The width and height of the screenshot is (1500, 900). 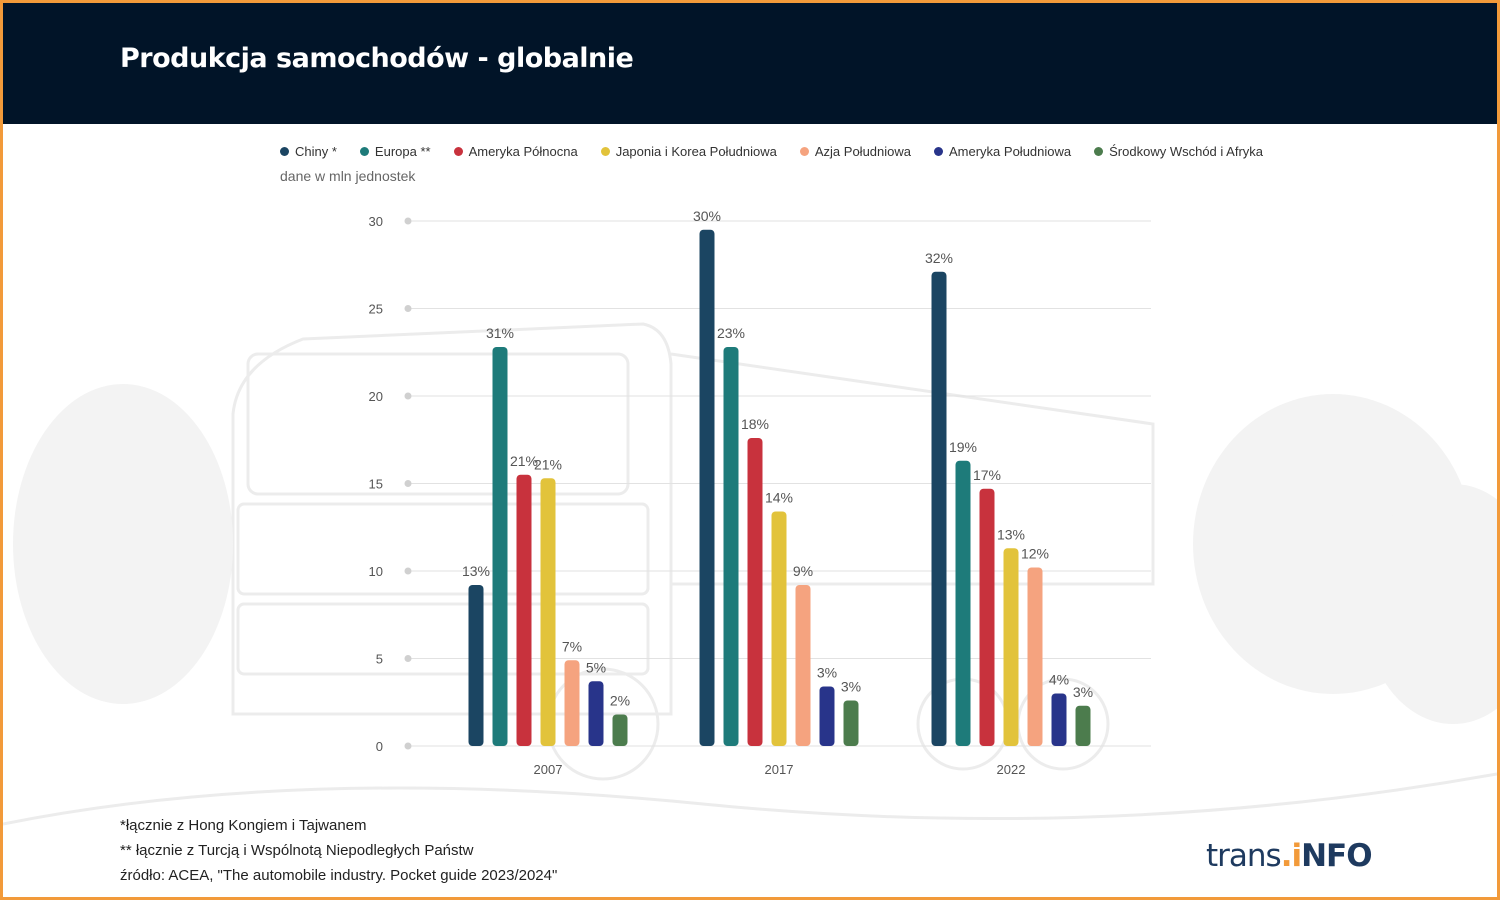 I want to click on legend-label: Ameryka Północna, so click(x=523, y=151).